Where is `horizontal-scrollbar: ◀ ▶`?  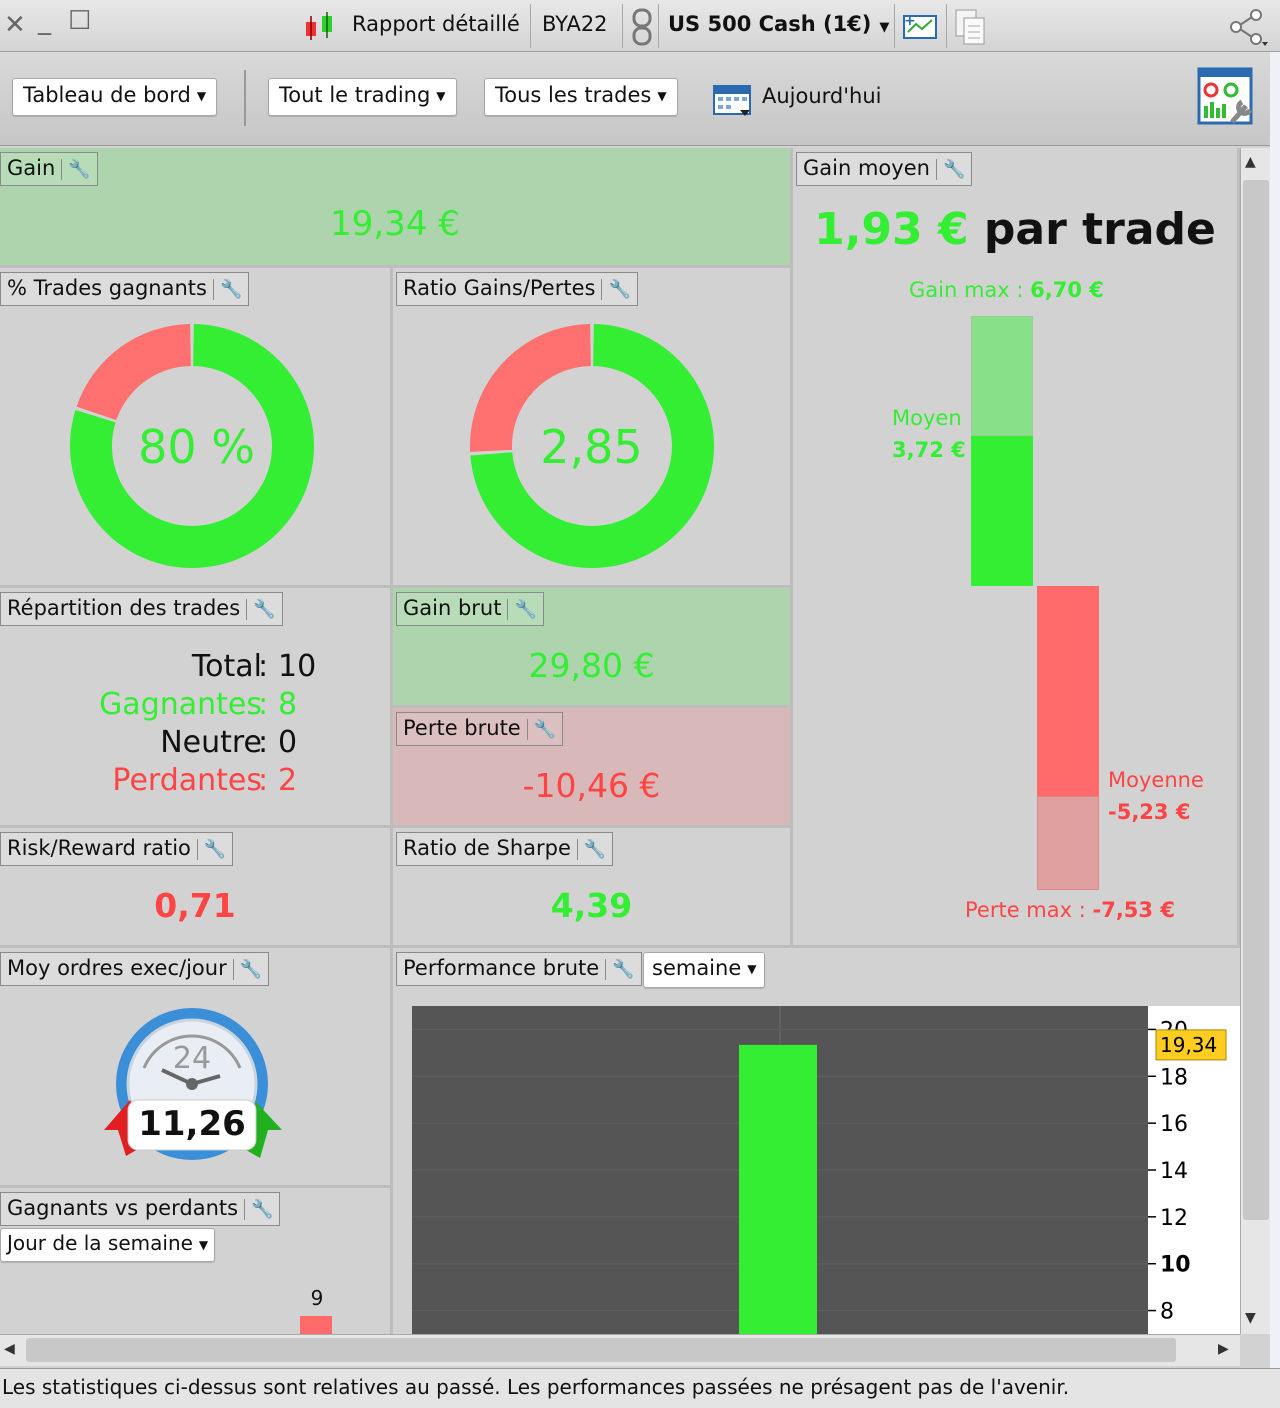 horizontal-scrollbar: ◀ ▶ is located at coordinates (620, 1350).